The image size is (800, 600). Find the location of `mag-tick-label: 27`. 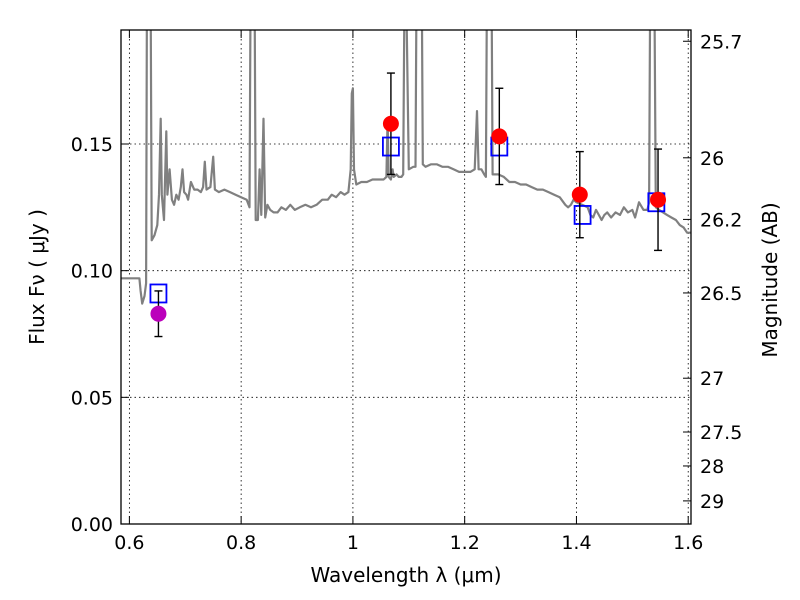

mag-tick-label: 27 is located at coordinates (712, 379).